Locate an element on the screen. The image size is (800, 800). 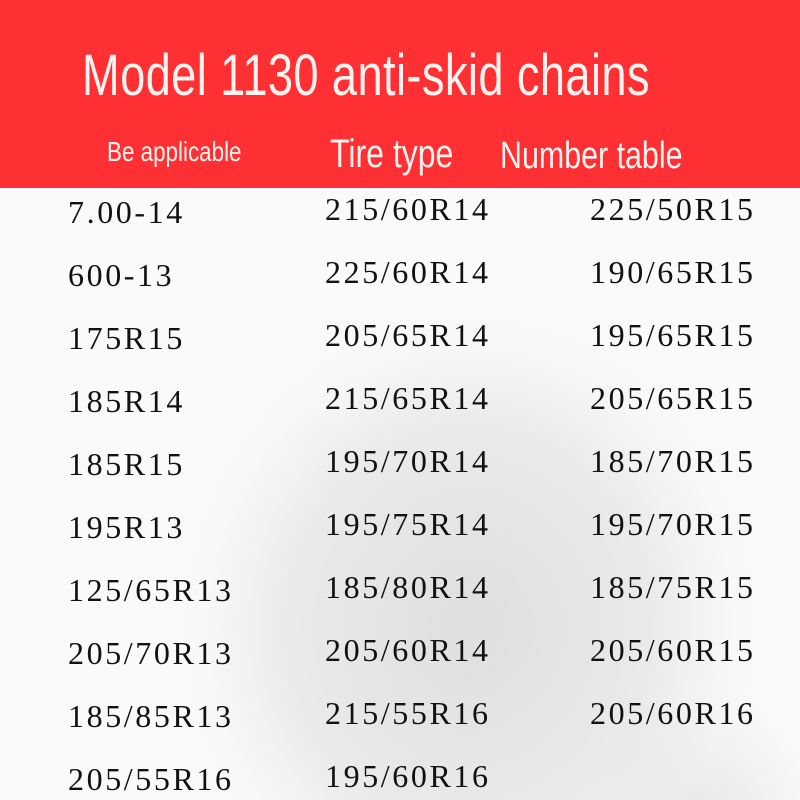
table-cell: 215/65R14 is located at coordinates (408, 398).